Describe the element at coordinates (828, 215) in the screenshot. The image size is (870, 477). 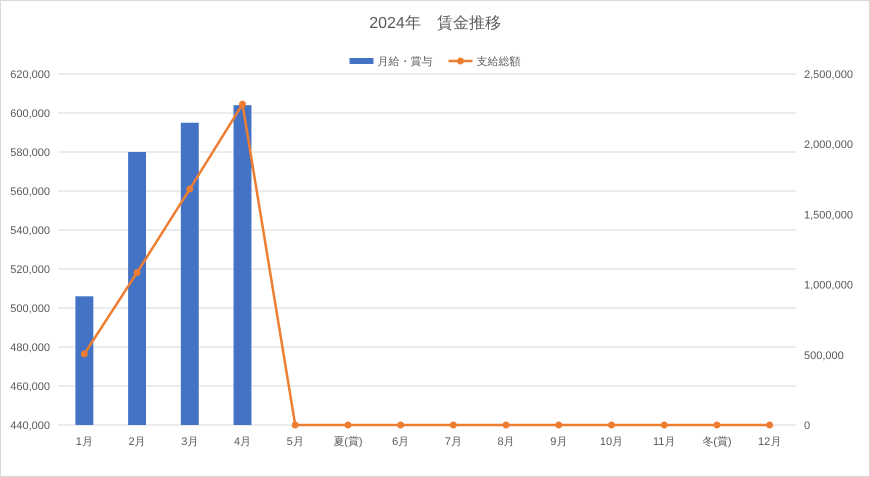
I see `y2-tick-label: 1,500,000` at that location.